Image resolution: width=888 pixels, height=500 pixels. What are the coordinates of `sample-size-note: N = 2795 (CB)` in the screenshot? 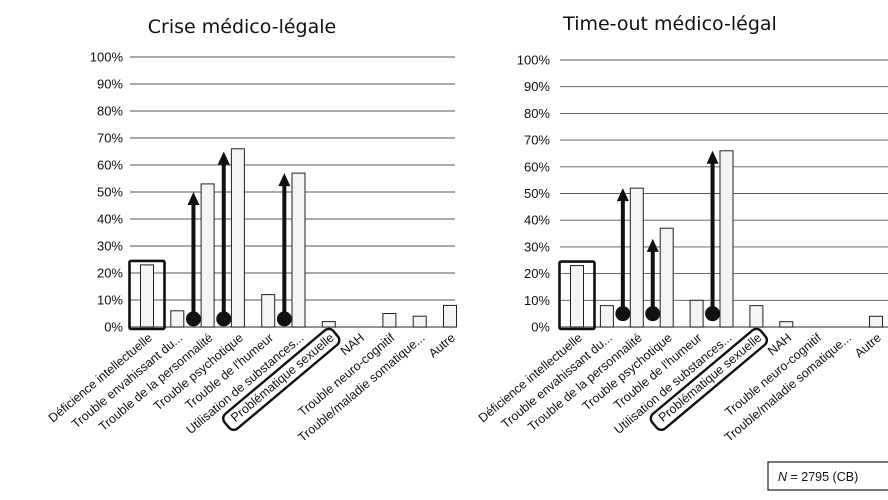 It's located at (827, 476).